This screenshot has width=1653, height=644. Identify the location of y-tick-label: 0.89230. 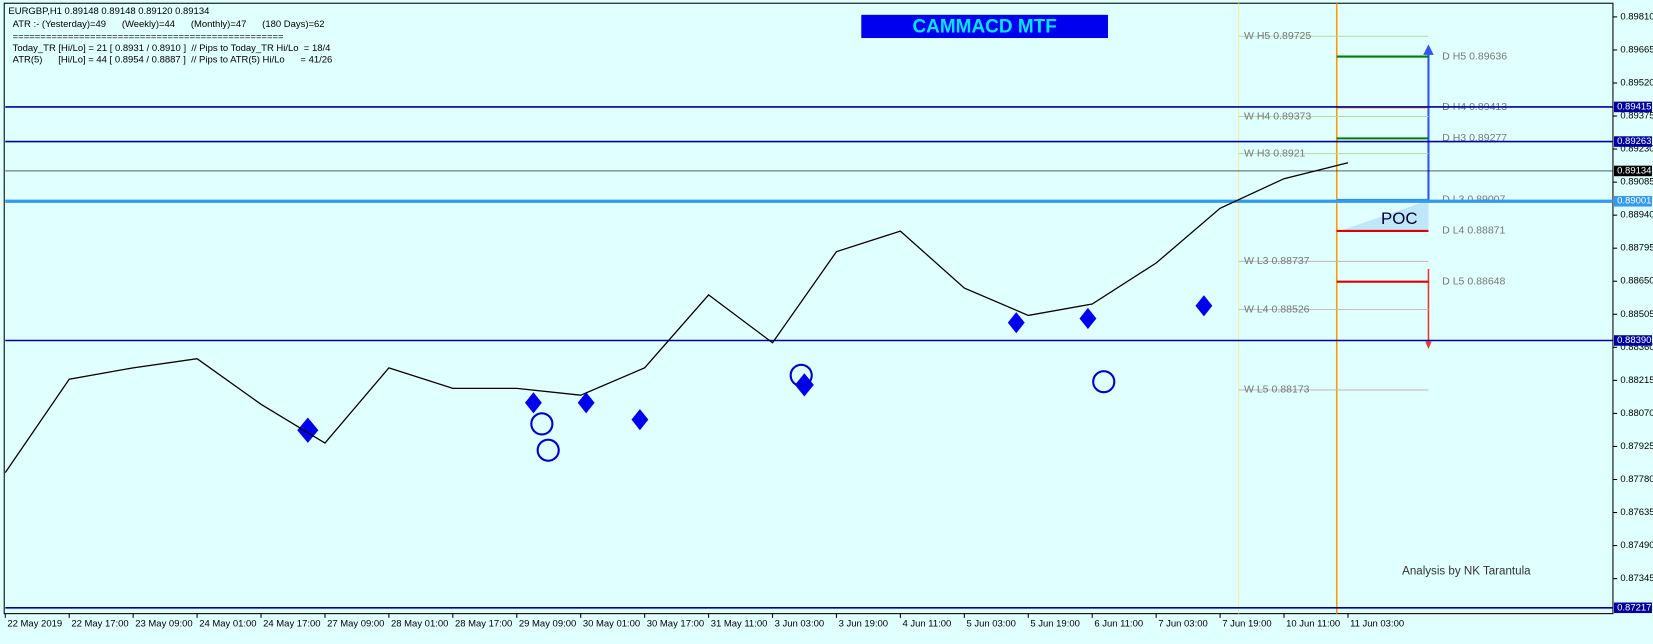
(1636, 149).